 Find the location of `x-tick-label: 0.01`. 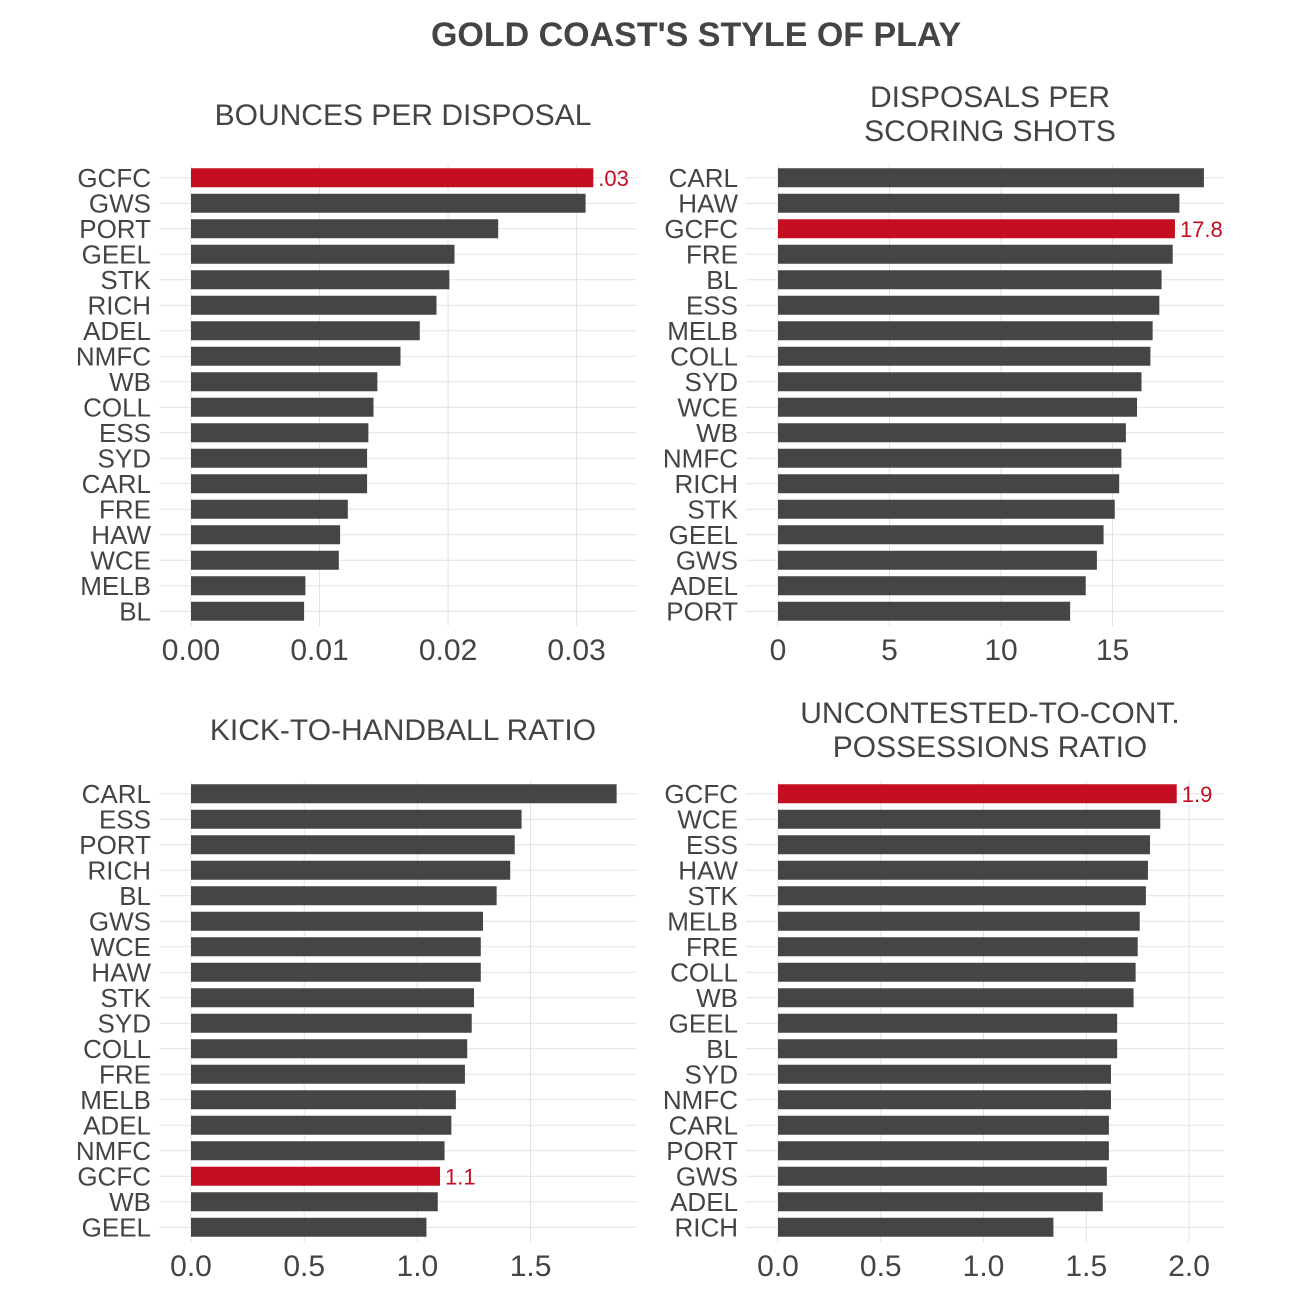

x-tick-label: 0.01 is located at coordinates (319, 650).